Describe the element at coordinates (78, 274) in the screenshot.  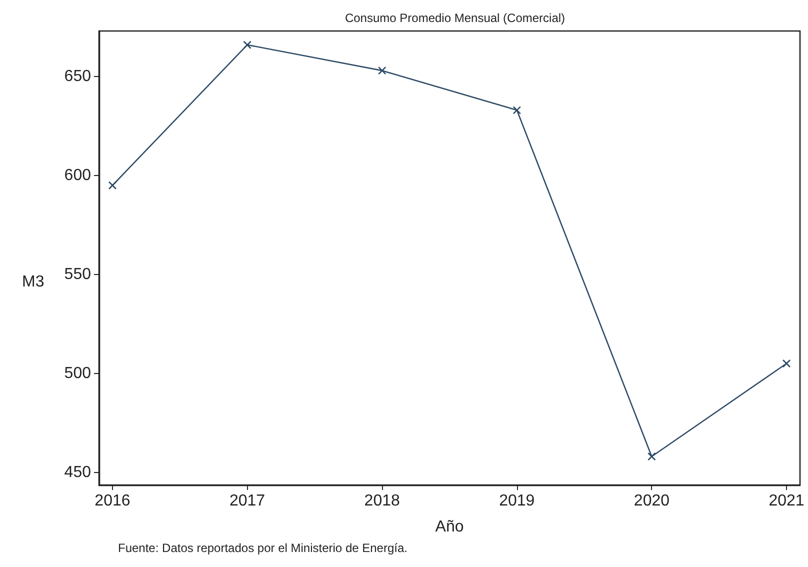
I see `y-tick-label: 550` at that location.